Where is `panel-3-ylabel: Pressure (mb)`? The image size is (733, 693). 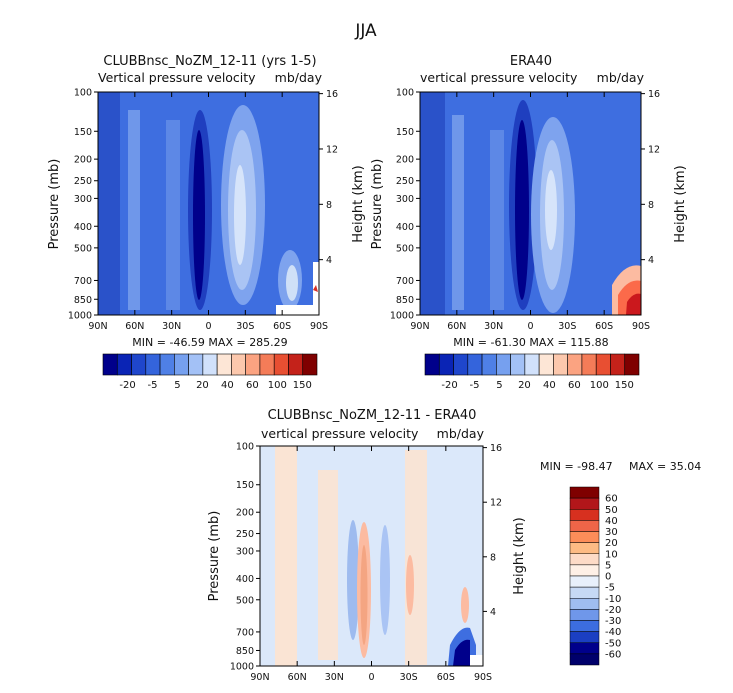
panel-3-ylabel: Pressure (mb) is located at coordinates (214, 556).